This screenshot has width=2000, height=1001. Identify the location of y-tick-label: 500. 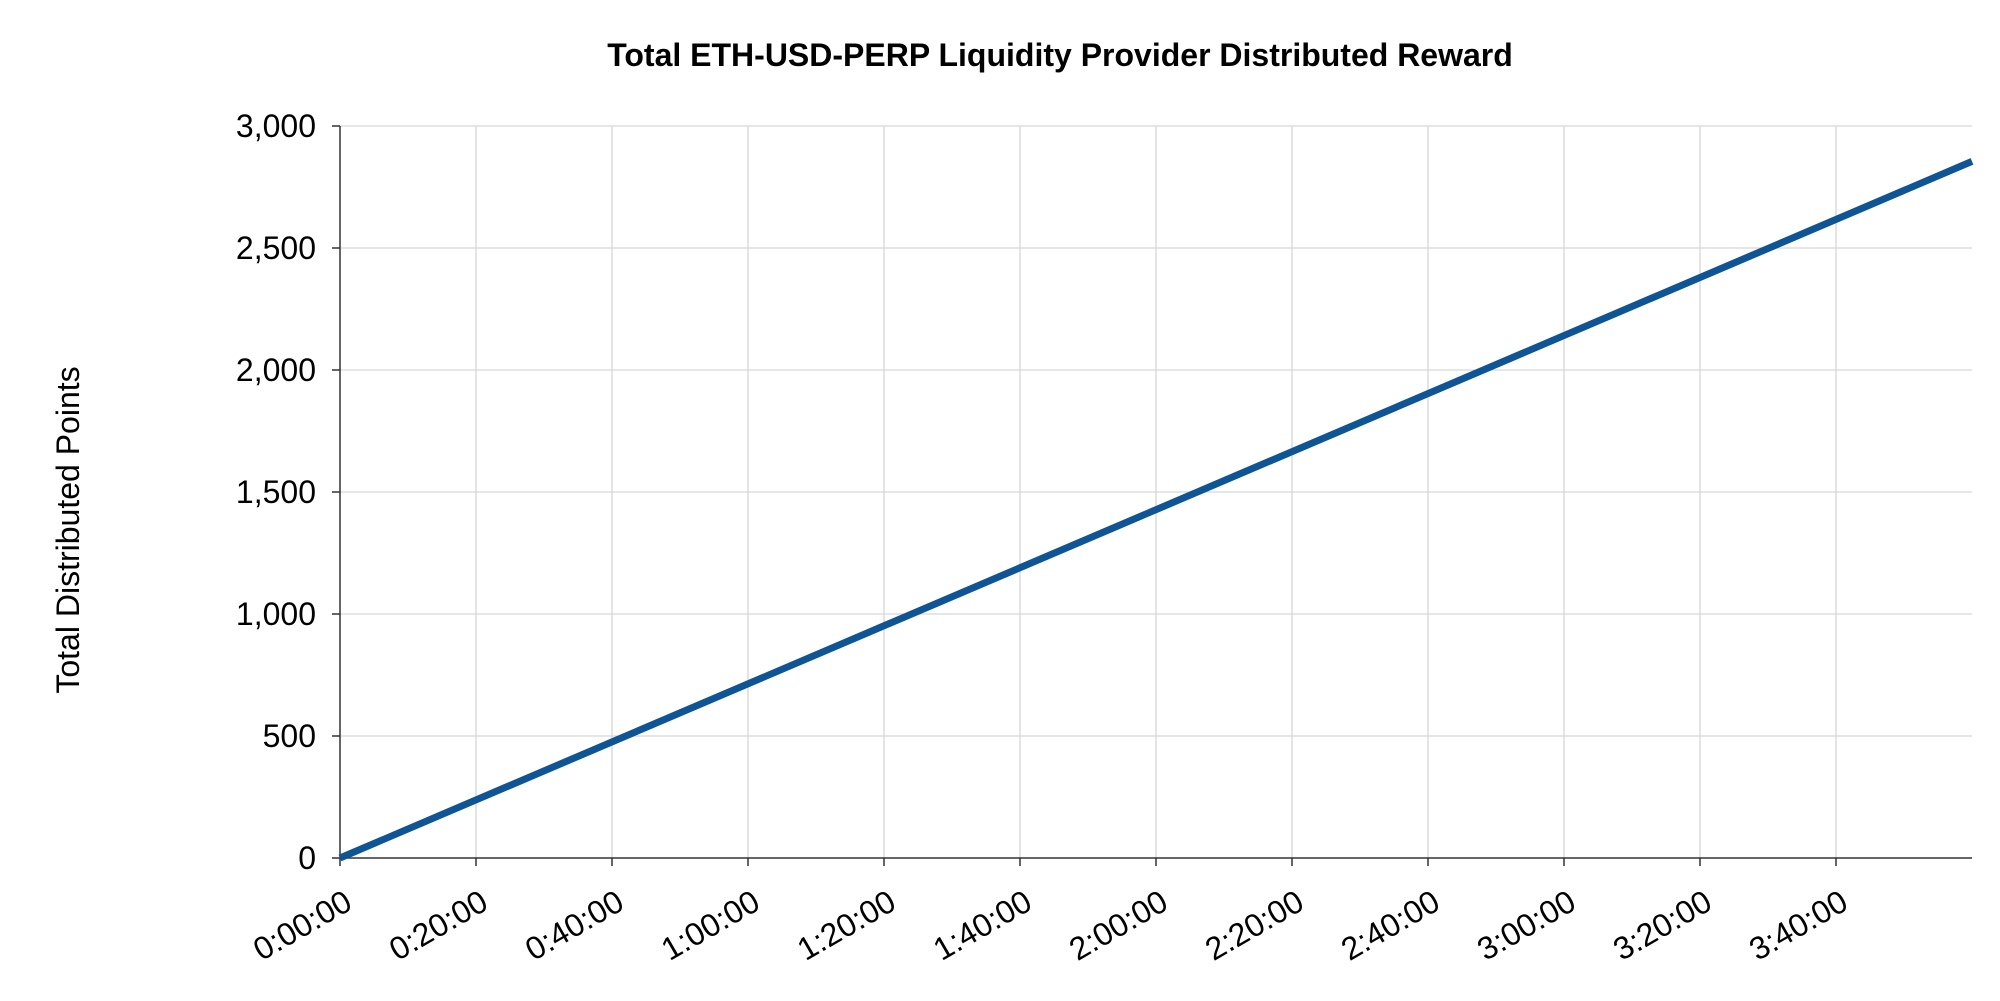
(289, 736).